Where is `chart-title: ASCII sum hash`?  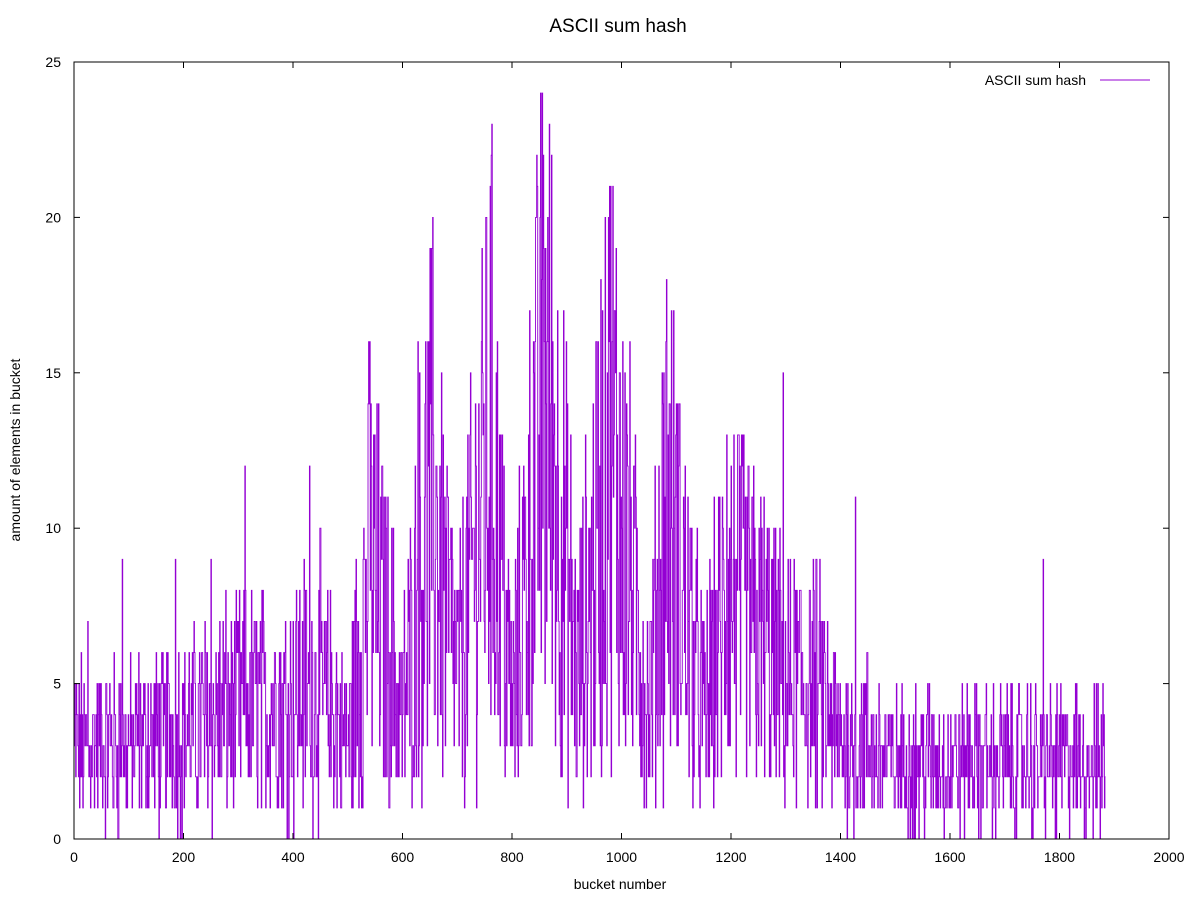
chart-title: ASCII sum hash is located at coordinates (617, 26).